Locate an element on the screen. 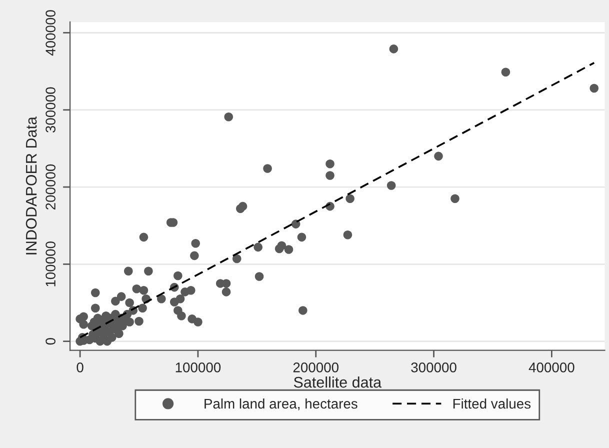 The width and height of the screenshot is (609, 448). legend-label: Palm land area, hectares is located at coordinates (281, 404).